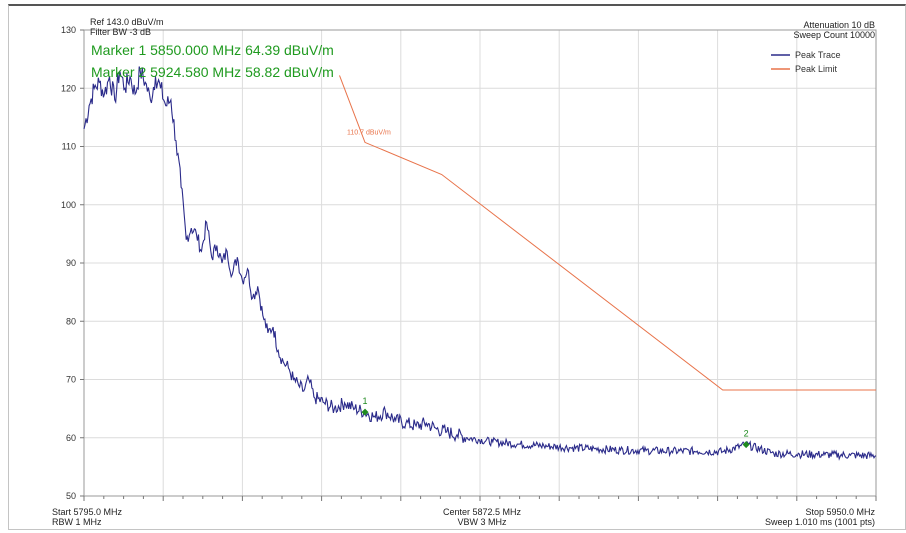  I want to click on stop-freq-label: Stop 5950.0 MHz, so click(840, 512).